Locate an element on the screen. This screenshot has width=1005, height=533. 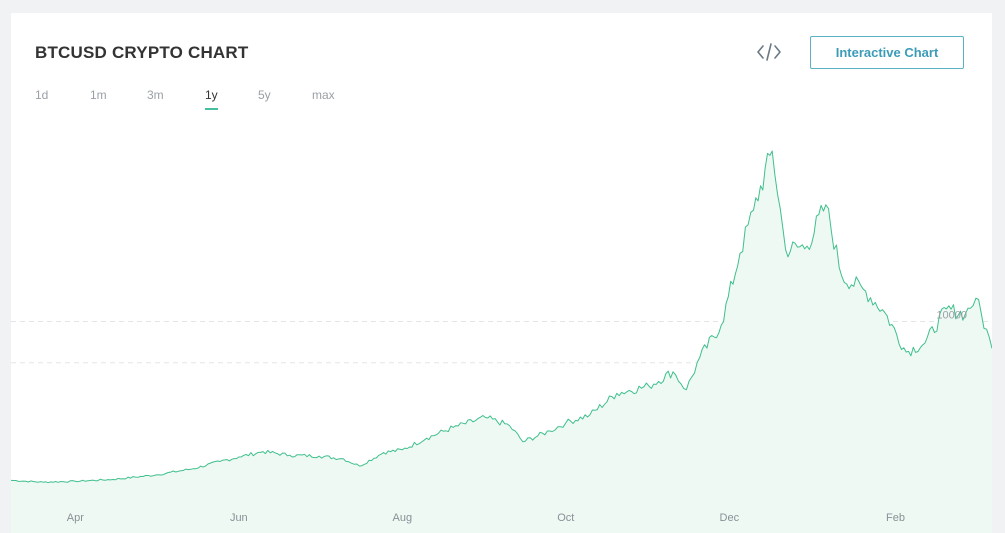
x-tick-label: Jun is located at coordinates (239, 518).